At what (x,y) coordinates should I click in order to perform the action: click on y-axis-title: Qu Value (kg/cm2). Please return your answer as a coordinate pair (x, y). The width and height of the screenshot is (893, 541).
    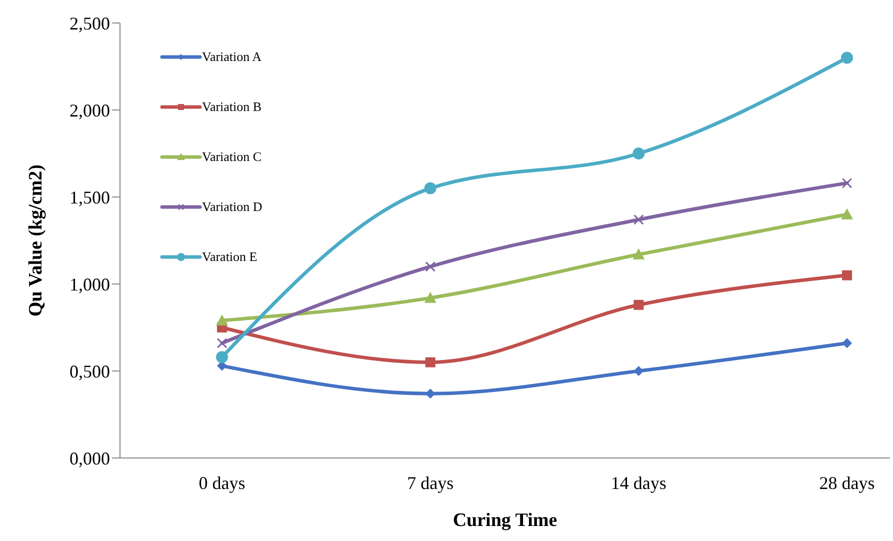
    Looking at the image, I should click on (36, 240).